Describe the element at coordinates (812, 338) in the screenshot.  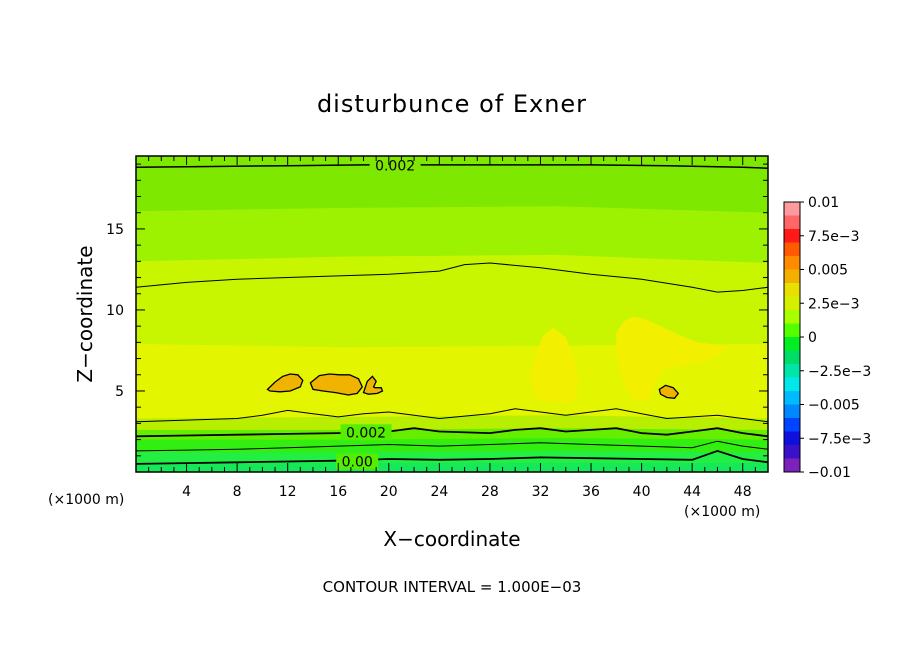
I see `colorbar-label: 0` at that location.